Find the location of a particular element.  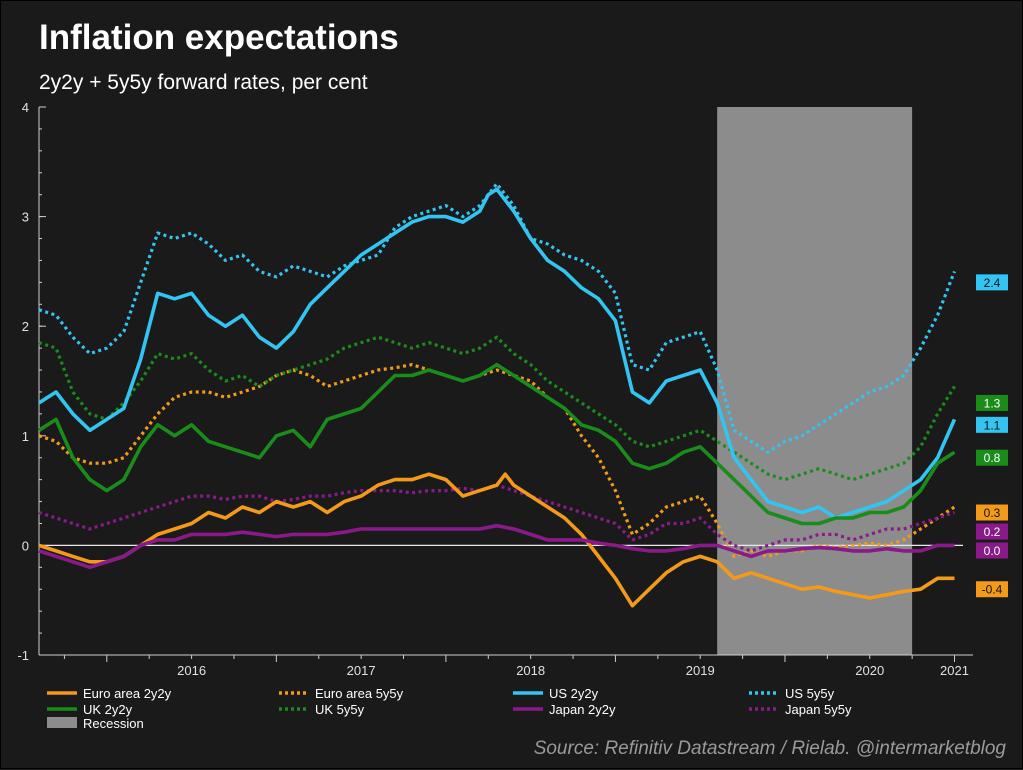

end-label: 1.1 is located at coordinates (992, 425).